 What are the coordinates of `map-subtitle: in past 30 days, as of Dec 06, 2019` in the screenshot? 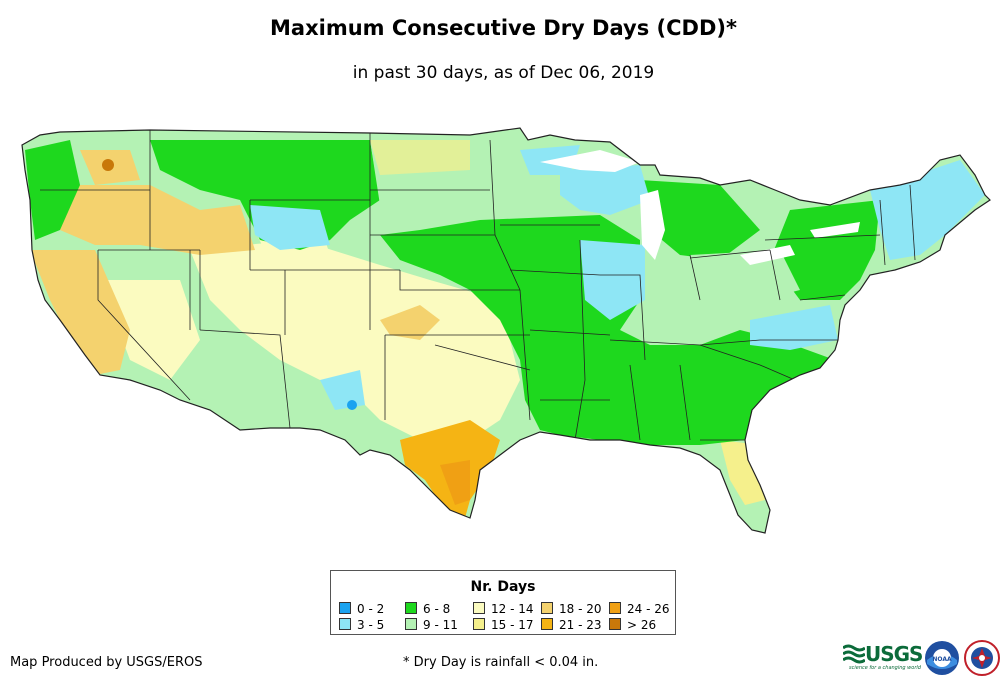 It's located at (503, 73).